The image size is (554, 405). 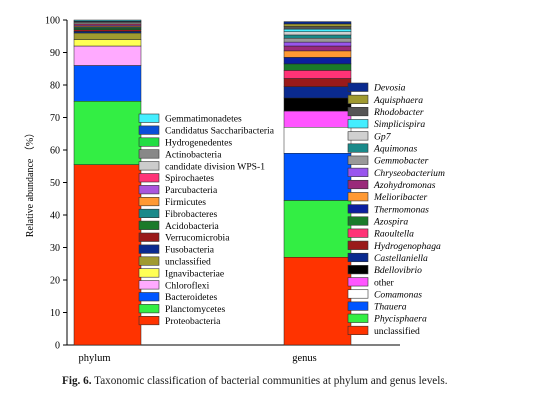 I want to click on y-tick-label: 0, so click(x=57, y=346).